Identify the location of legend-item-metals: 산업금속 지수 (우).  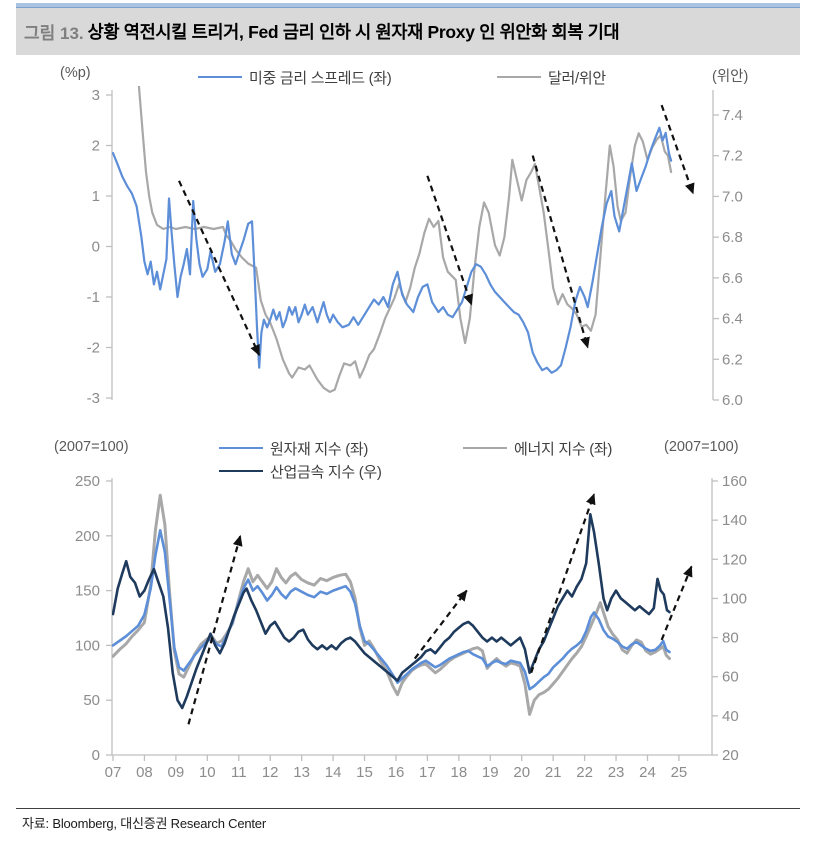
(300, 471).